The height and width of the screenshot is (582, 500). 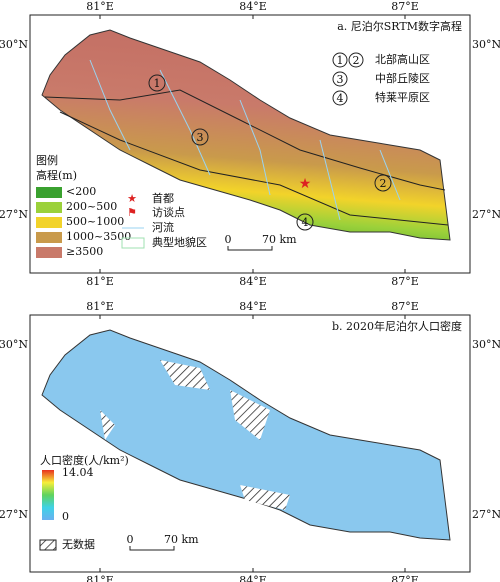 What do you see at coordinates (65, 516) in the screenshot?
I see `colorbar-min: 0` at bounding box center [65, 516].